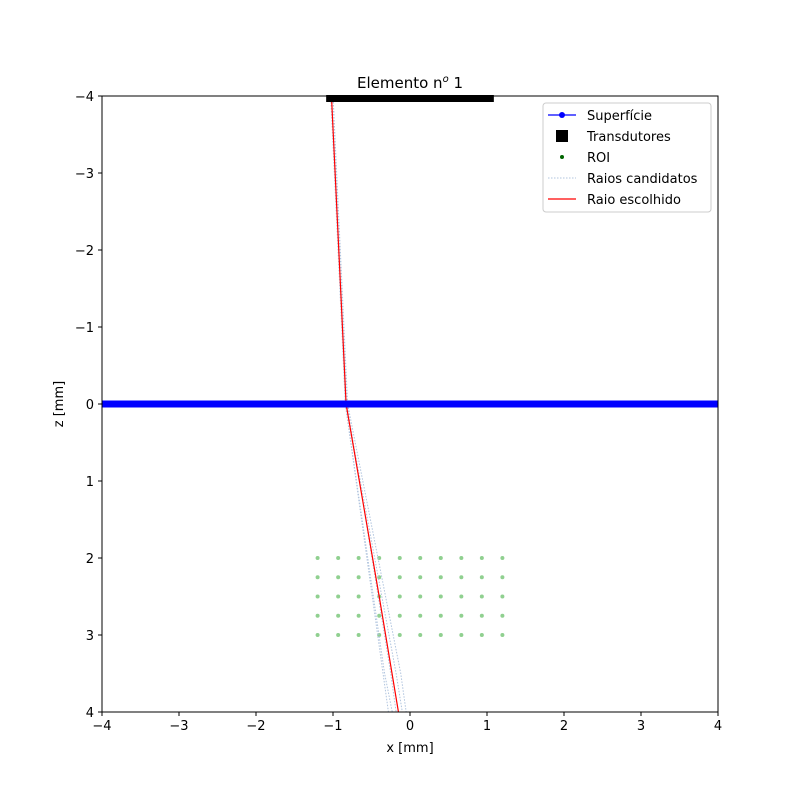 The width and height of the screenshot is (800, 800). What do you see at coordinates (332, 726) in the screenshot?
I see `x-tick-label-3: −1` at bounding box center [332, 726].